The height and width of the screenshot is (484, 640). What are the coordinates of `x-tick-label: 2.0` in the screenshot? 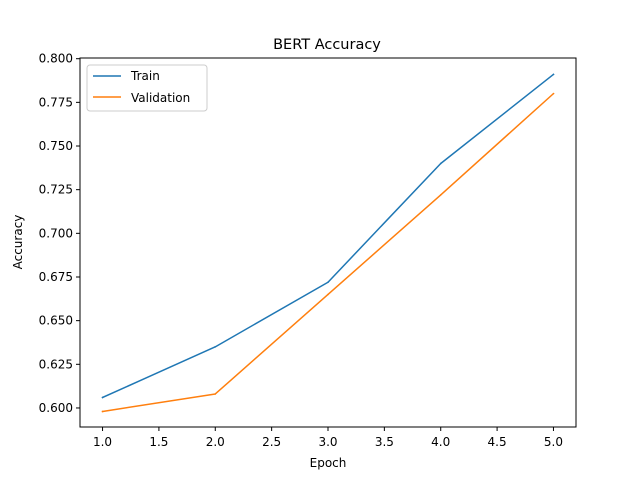 It's located at (215, 442).